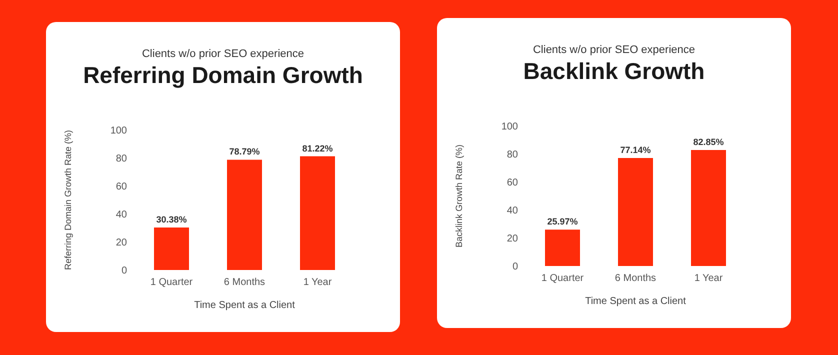  What do you see at coordinates (708, 142) in the screenshot?
I see `data-label: 82.85%` at bounding box center [708, 142].